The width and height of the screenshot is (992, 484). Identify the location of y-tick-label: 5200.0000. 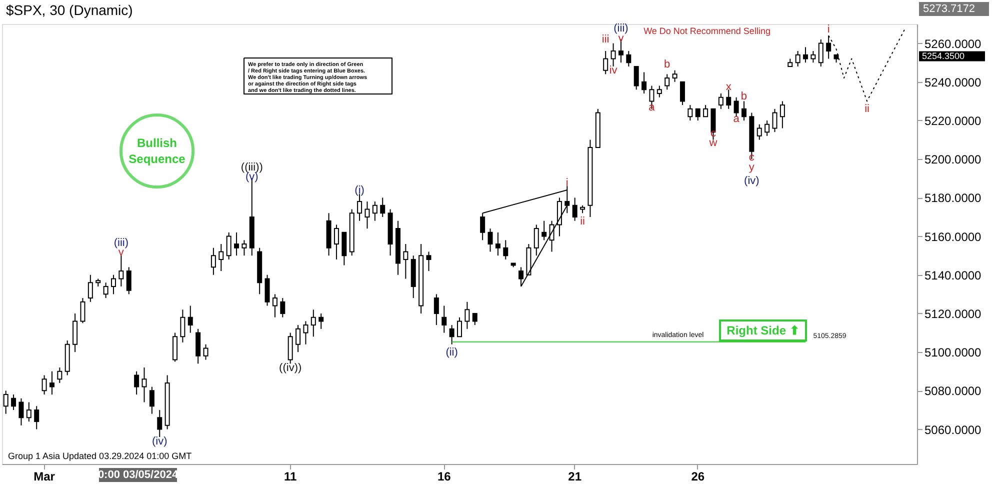
(953, 159).